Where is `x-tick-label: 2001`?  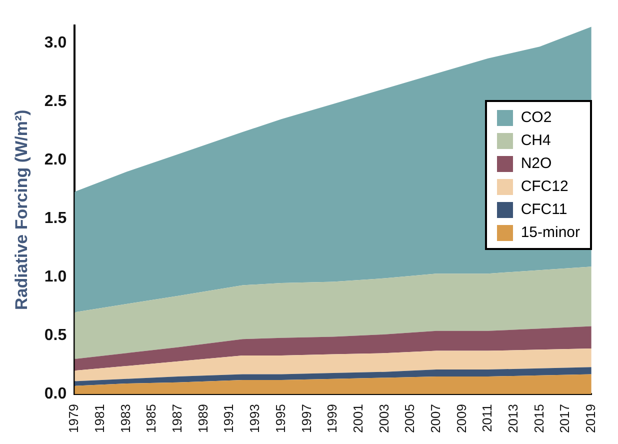 x-tick-label: 2001 is located at coordinates (358, 418).